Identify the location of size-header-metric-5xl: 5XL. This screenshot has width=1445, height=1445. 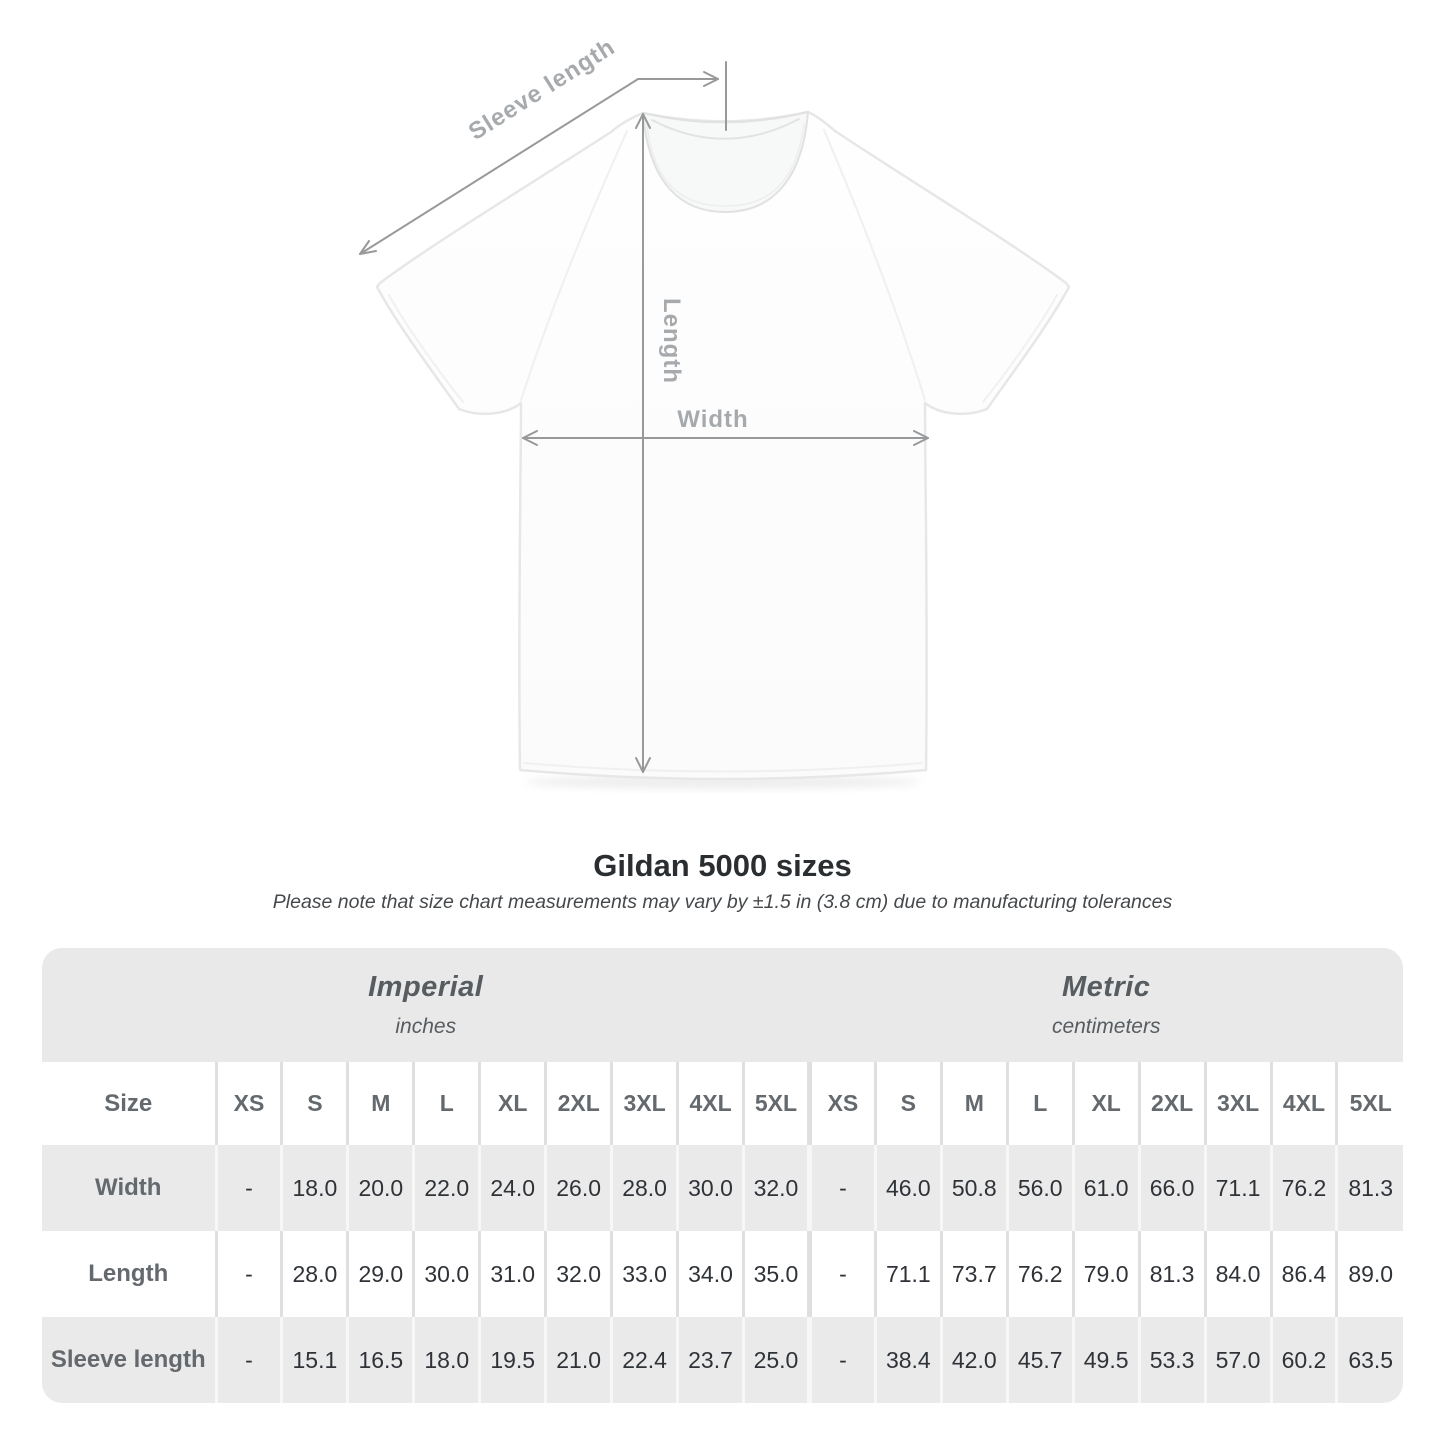
(1369, 1103).